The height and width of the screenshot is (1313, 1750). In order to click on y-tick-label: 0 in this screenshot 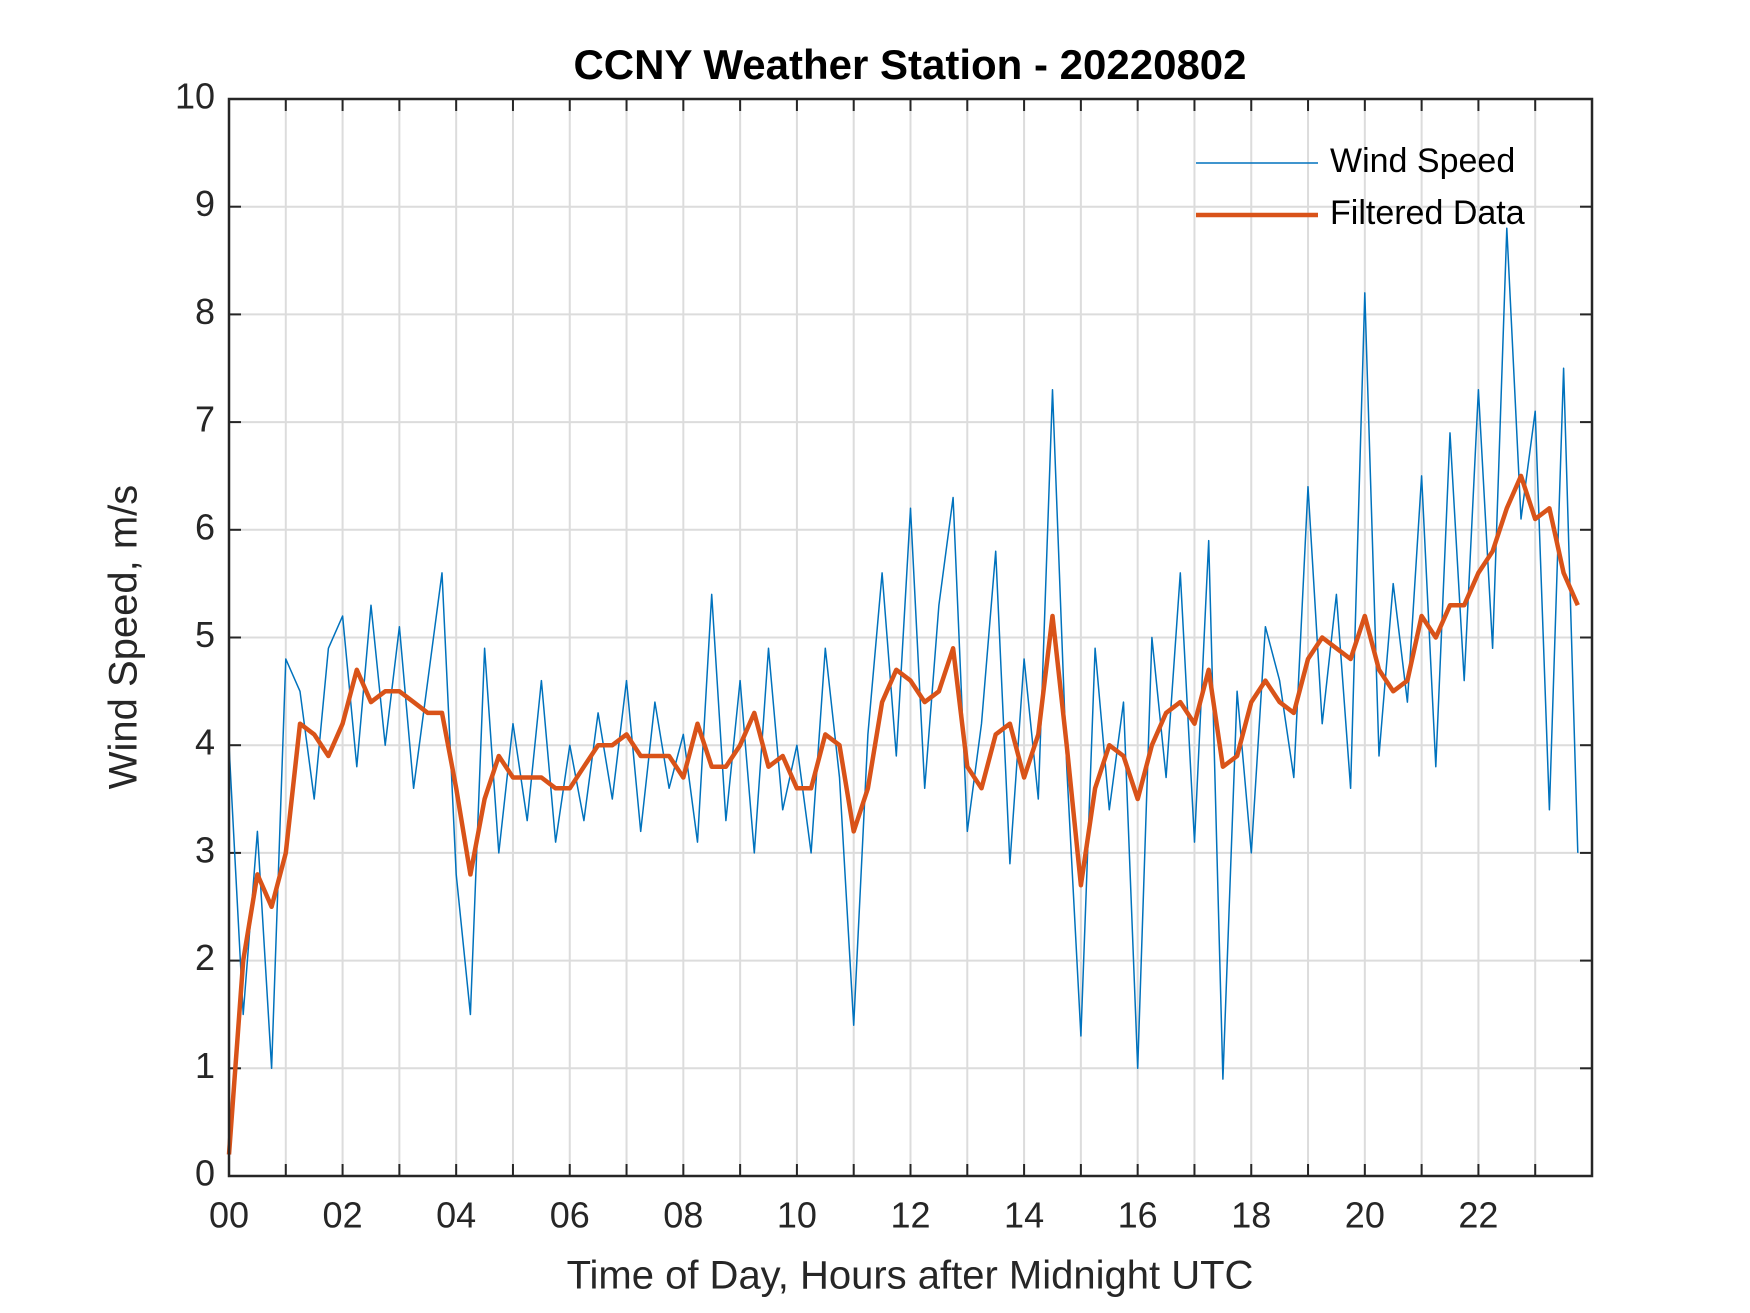, I will do `click(205, 1173)`.